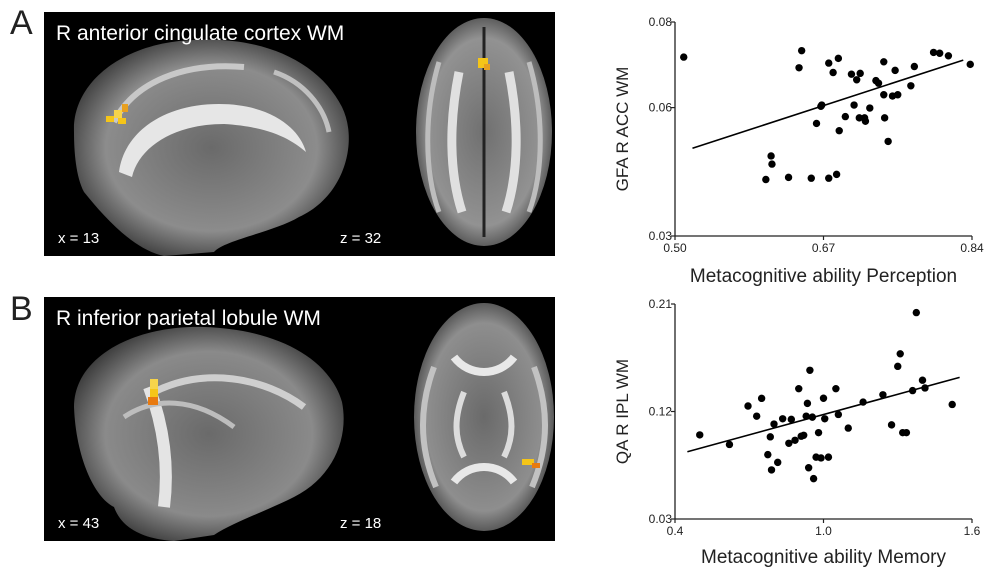 Image resolution: width=984 pixels, height=567 pixels. What do you see at coordinates (361, 523) in the screenshot?
I see `axial-coord-b: z = 18` at bounding box center [361, 523].